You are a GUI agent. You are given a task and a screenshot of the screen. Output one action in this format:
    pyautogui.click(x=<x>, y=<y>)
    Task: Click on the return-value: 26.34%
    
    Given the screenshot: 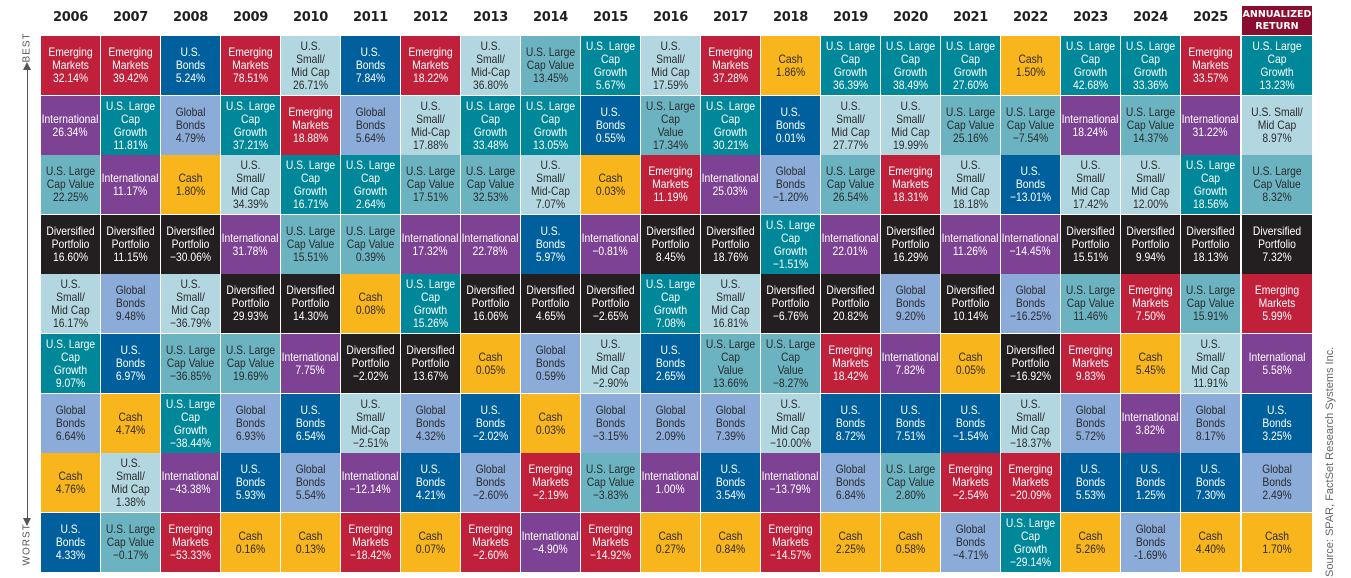 What is the action you would take?
    pyautogui.click(x=71, y=131)
    